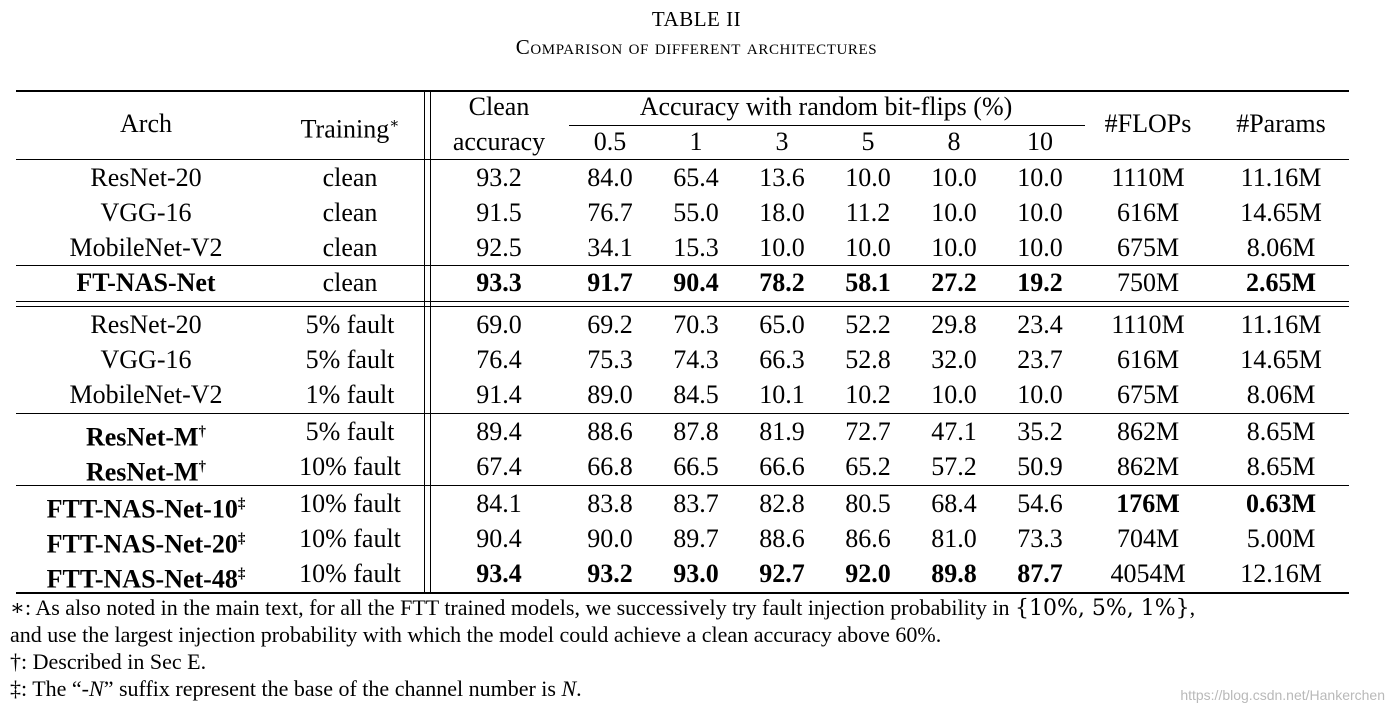 This screenshot has width=1393, height=709. What do you see at coordinates (499, 359) in the screenshot?
I see `row-value: 76.4` at bounding box center [499, 359].